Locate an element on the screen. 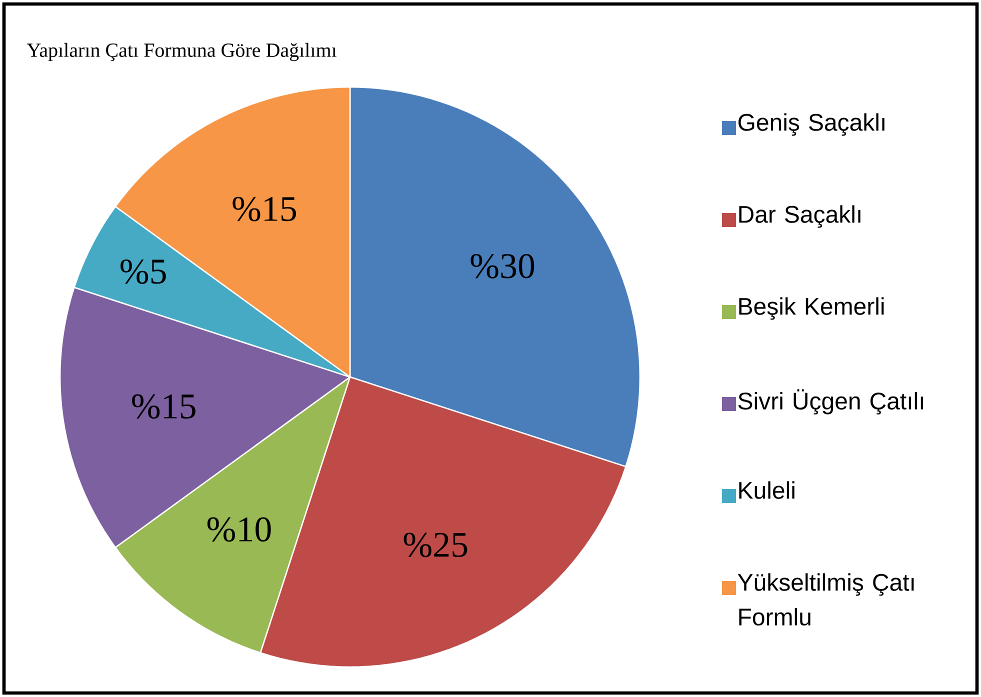  chart-title: Yapıların Çatı Formuna Göre Dağılımı is located at coordinates (181, 52).